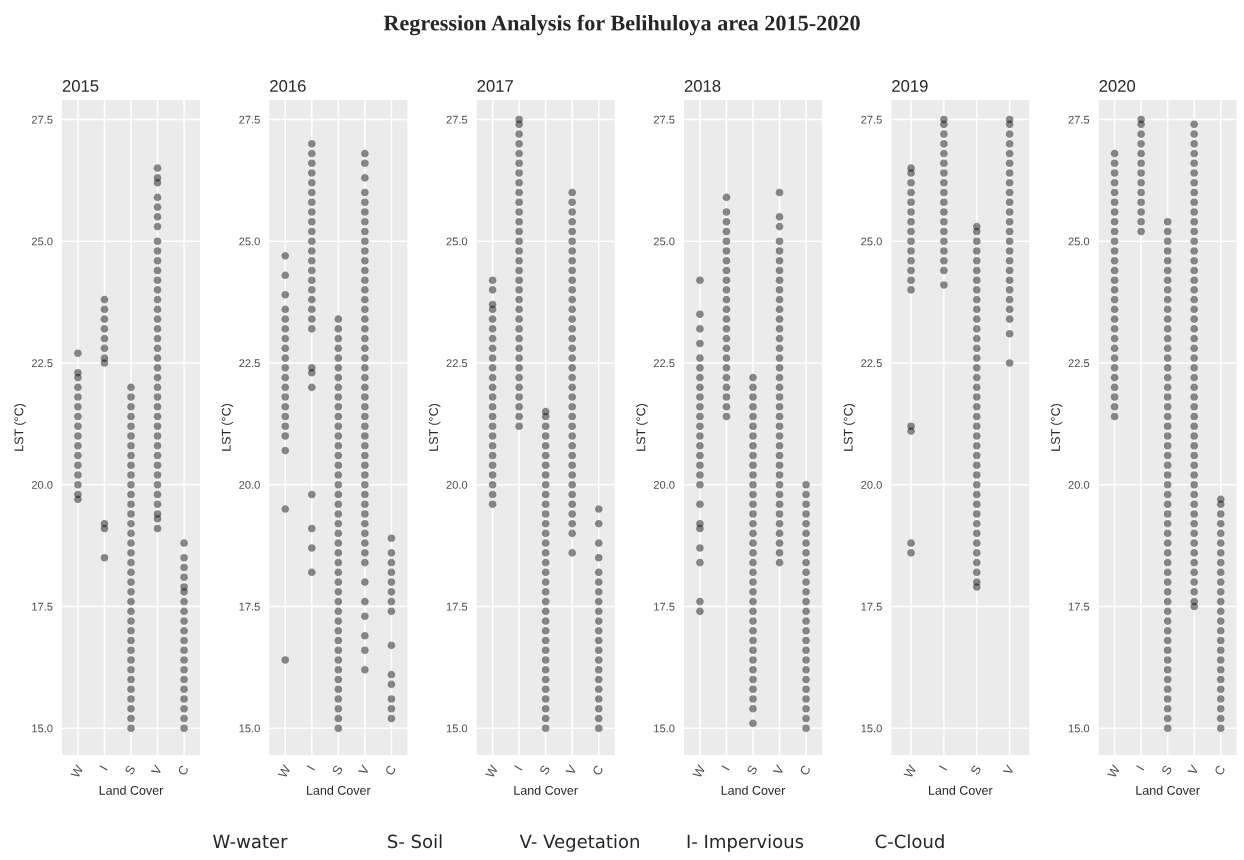 The height and width of the screenshot is (860, 1244). I want to click on text: I- Impervious, so click(745, 843).